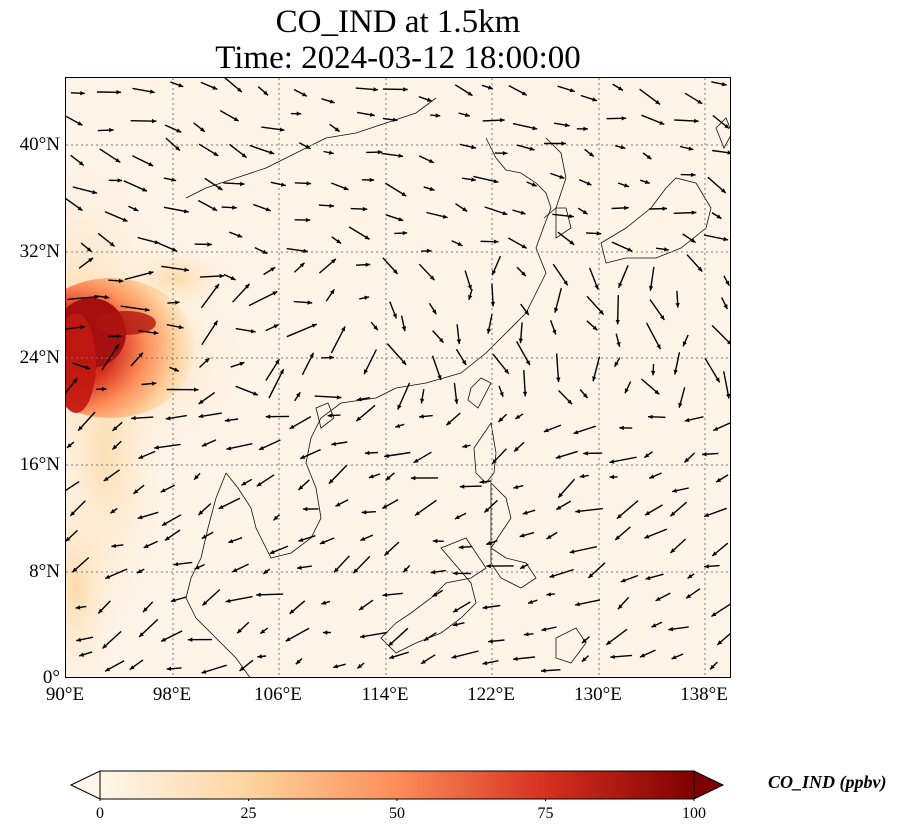  I want to click on lat-tick-label: 16°N, so click(40, 465).